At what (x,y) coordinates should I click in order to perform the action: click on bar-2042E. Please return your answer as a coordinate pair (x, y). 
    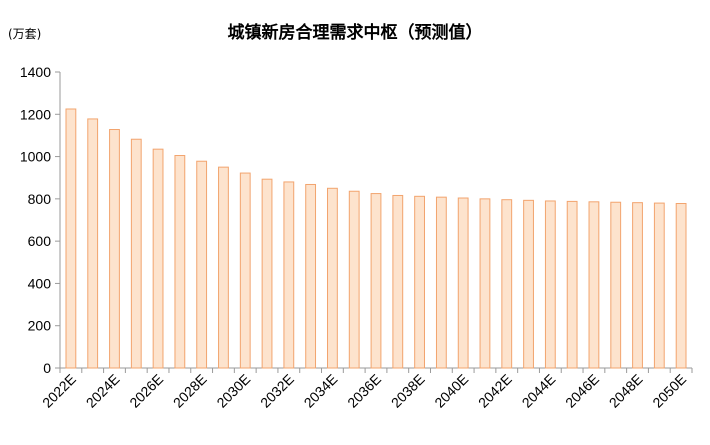
    Looking at the image, I should click on (507, 284).